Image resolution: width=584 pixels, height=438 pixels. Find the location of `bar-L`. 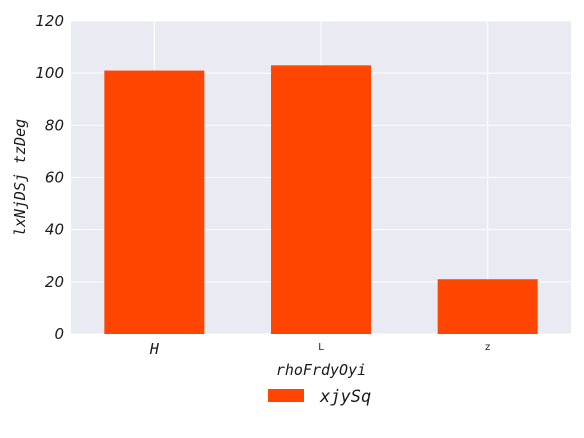

bar-L is located at coordinates (321, 199).